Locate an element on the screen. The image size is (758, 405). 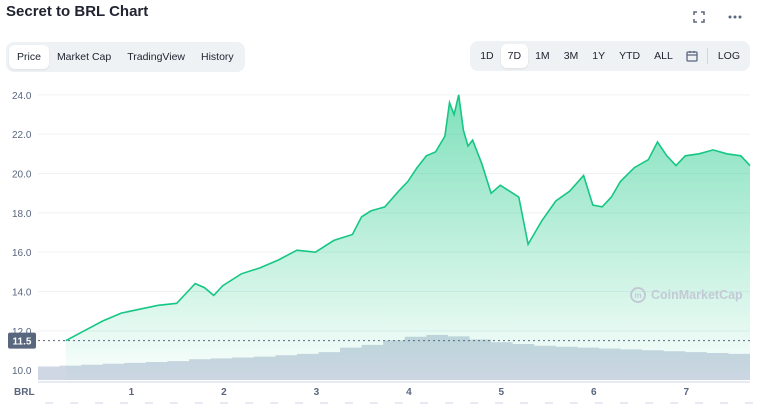
current-price-tag is located at coordinates (22, 340).